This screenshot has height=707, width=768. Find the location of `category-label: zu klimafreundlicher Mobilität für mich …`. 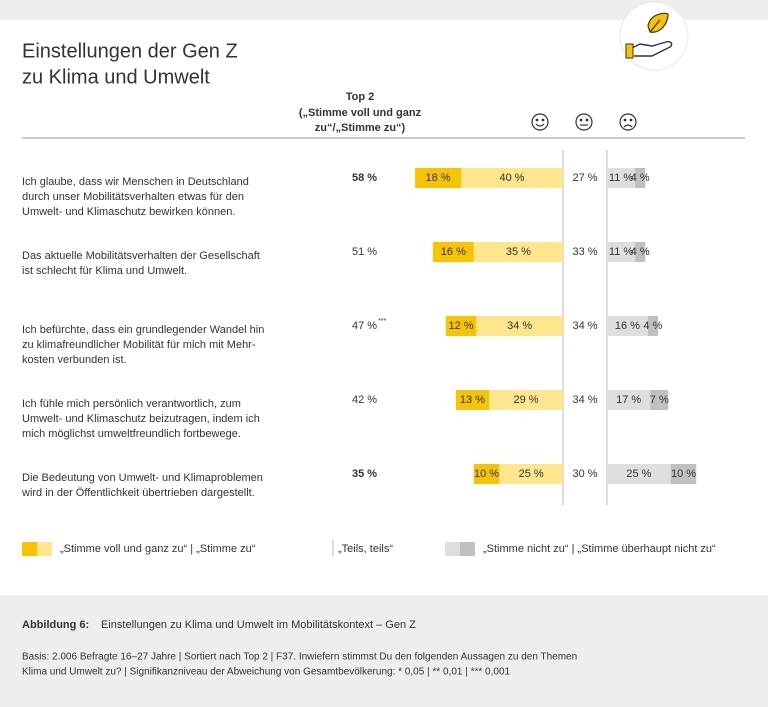

category-label: zu klimafreundlicher Mobilität für mich … is located at coordinates (139, 345).